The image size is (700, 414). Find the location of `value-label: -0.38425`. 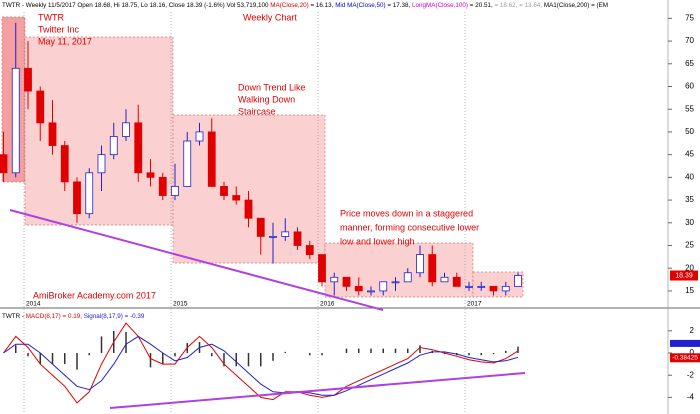

value-label: -0.38425 is located at coordinates (685, 358).